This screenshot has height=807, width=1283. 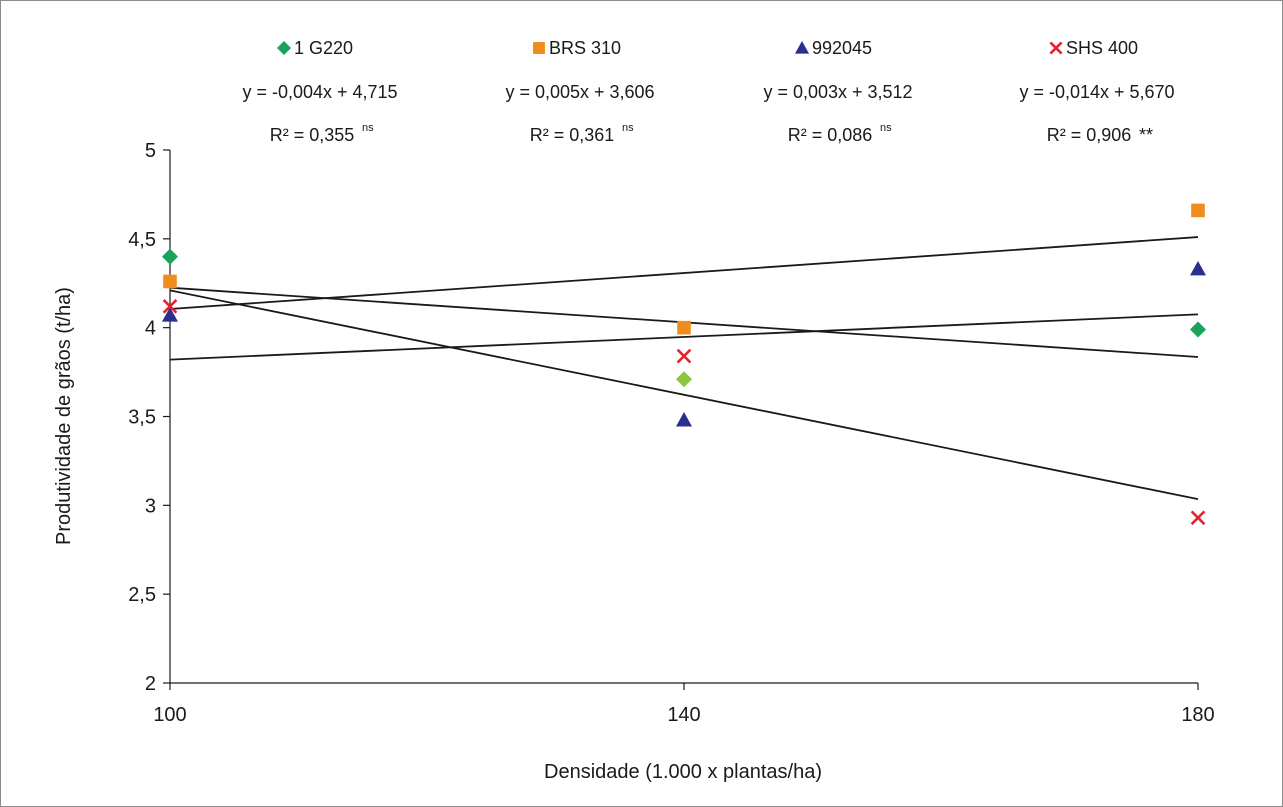 I want to click on y-tick-label: 3, so click(x=150, y=506).